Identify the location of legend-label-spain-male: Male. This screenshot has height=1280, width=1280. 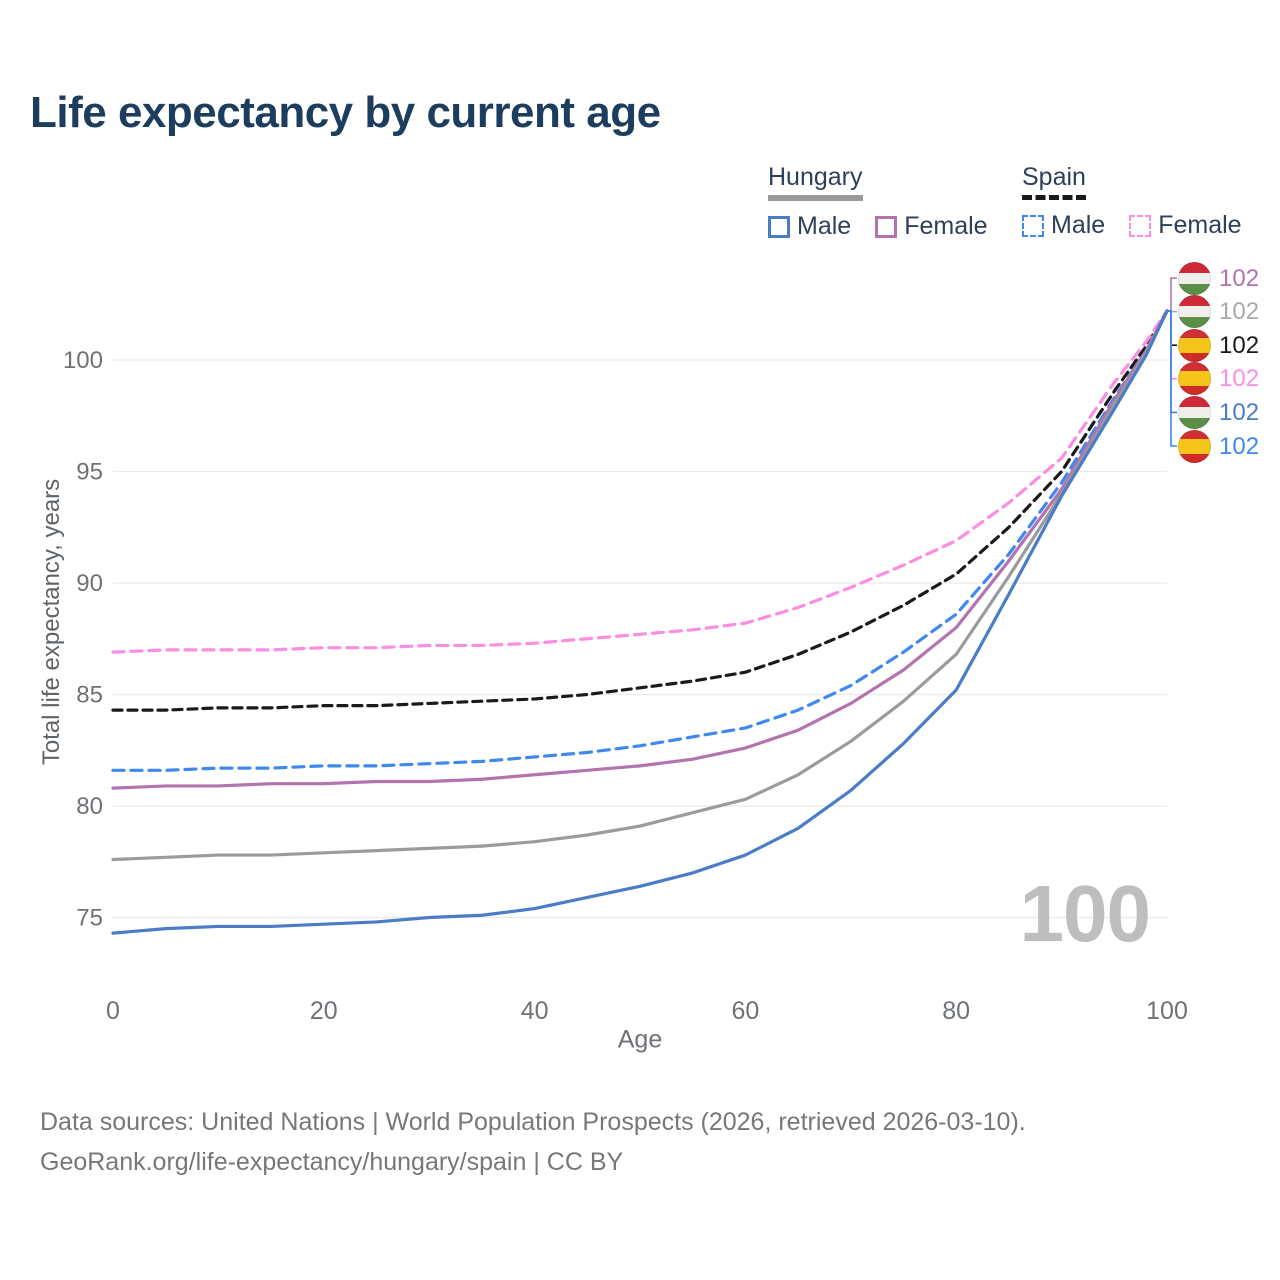
(1078, 225).